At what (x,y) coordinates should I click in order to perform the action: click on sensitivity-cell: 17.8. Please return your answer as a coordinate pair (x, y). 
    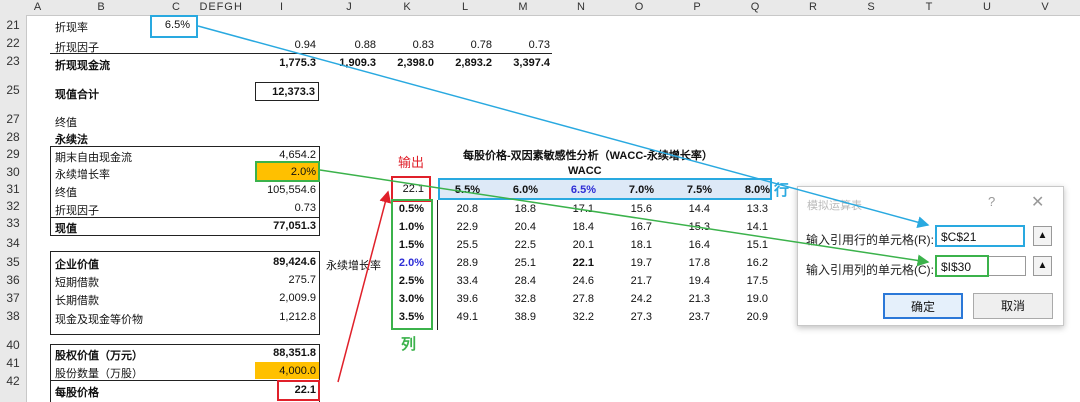
    Looking at the image, I should click on (699, 263).